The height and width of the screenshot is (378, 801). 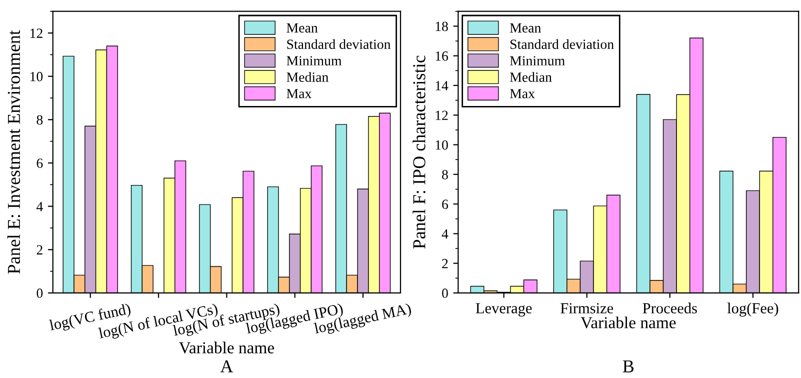 What do you see at coordinates (628, 366) in the screenshot?
I see `text: B` at bounding box center [628, 366].